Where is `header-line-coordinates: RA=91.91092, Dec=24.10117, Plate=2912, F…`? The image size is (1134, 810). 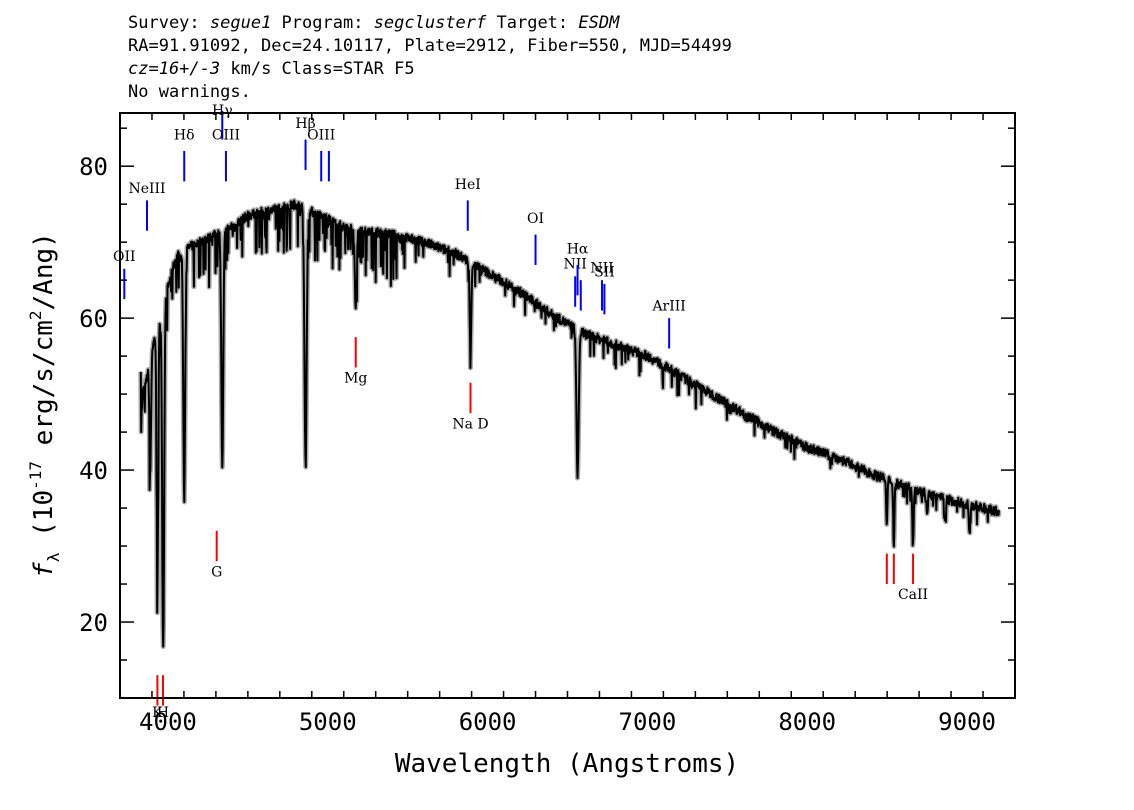 header-line-coordinates: RA=91.91092, Dec=24.10117, Plate=2912, F… is located at coordinates (430, 46).